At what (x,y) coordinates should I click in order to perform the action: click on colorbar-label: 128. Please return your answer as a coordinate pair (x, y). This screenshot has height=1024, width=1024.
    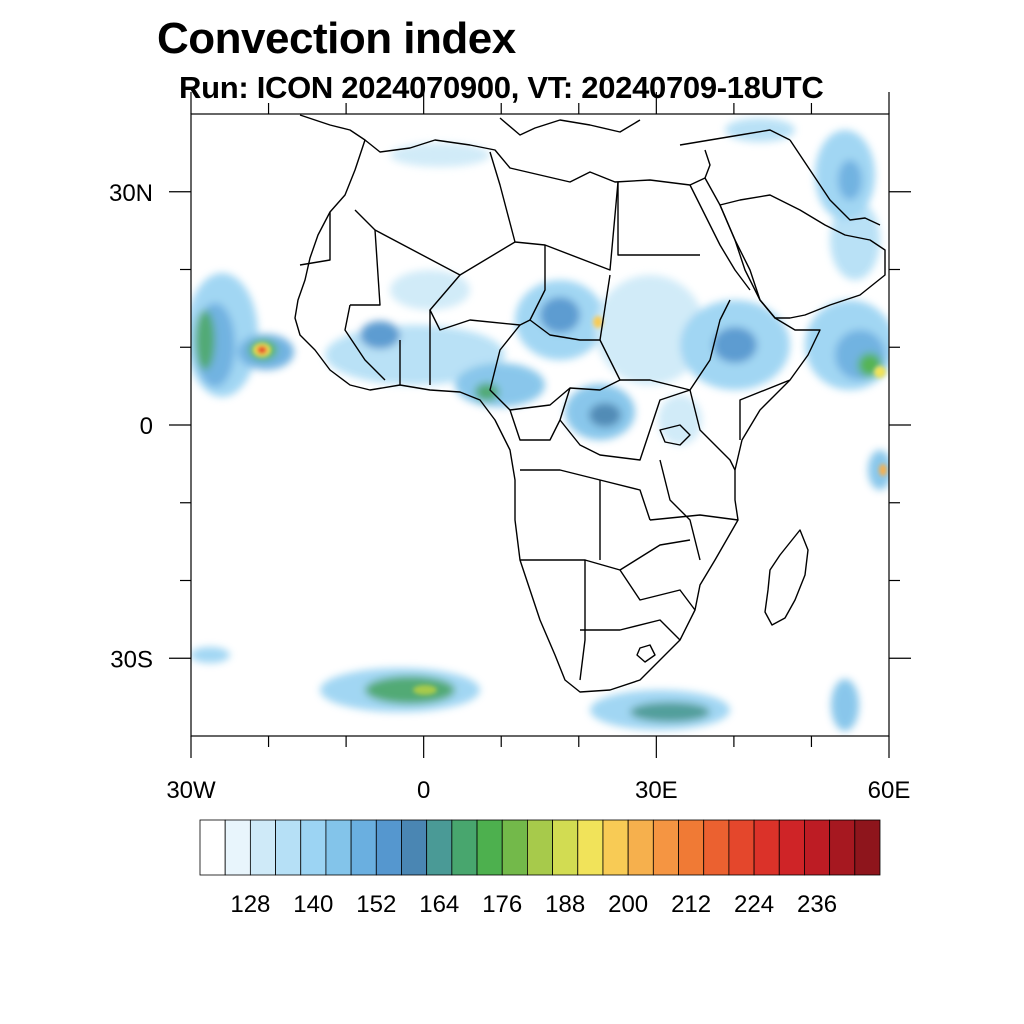
    Looking at the image, I should click on (250, 904).